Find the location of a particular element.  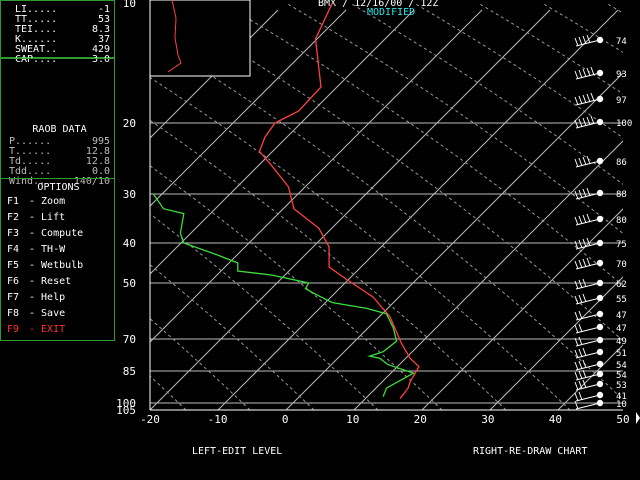

pressure-tick-label: 85 is located at coordinates (129, 371).